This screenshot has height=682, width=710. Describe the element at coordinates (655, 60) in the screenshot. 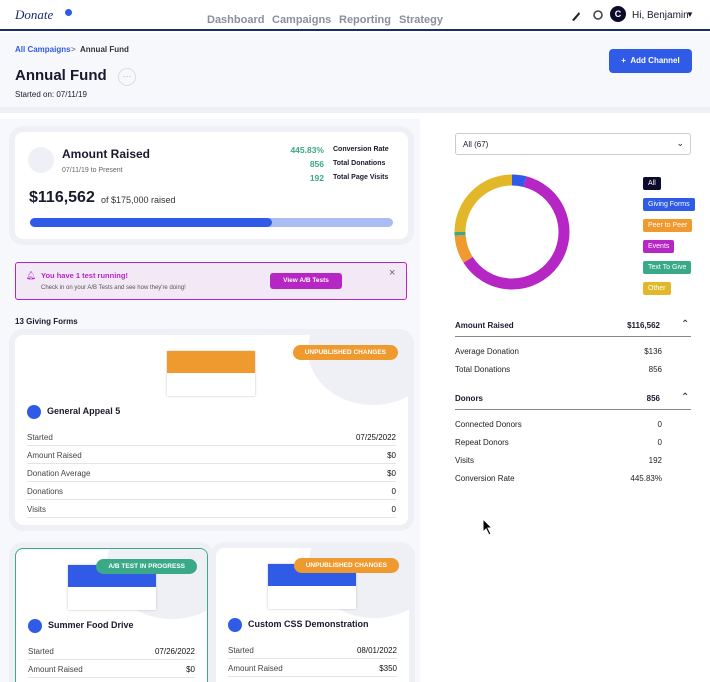

I see `button-label: Add Channel` at that location.